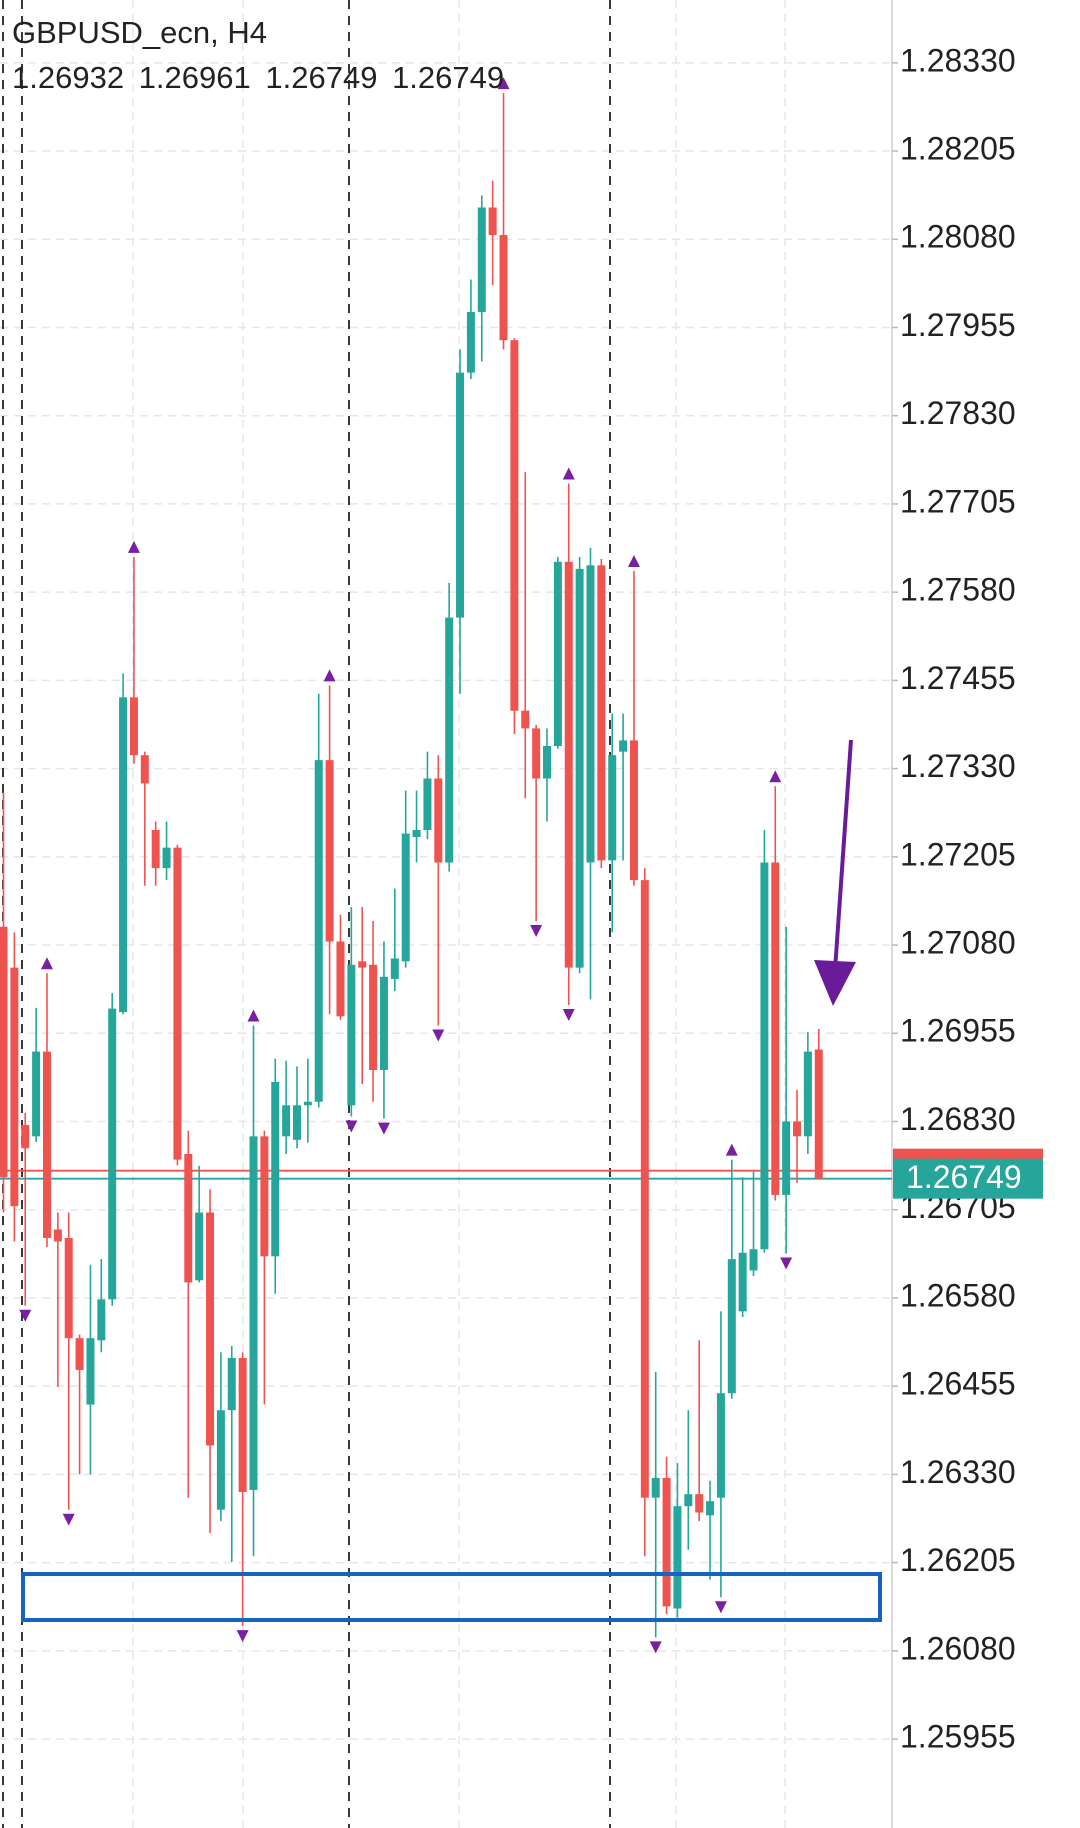  What do you see at coordinates (964, 1177) in the screenshot?
I see `price-label: 1.26749` at bounding box center [964, 1177].